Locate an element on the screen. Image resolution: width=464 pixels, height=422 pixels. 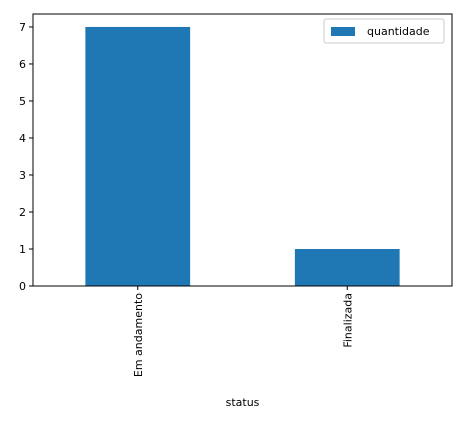
x-axis-title: status is located at coordinates (243, 402).